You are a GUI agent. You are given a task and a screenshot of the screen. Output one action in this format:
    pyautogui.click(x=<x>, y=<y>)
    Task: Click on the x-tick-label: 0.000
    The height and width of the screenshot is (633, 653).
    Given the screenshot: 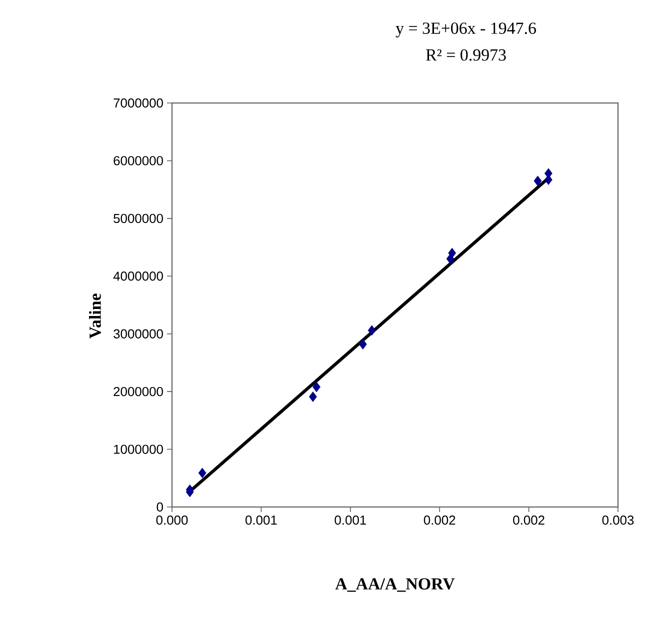 What is the action you would take?
    pyautogui.click(x=172, y=520)
    